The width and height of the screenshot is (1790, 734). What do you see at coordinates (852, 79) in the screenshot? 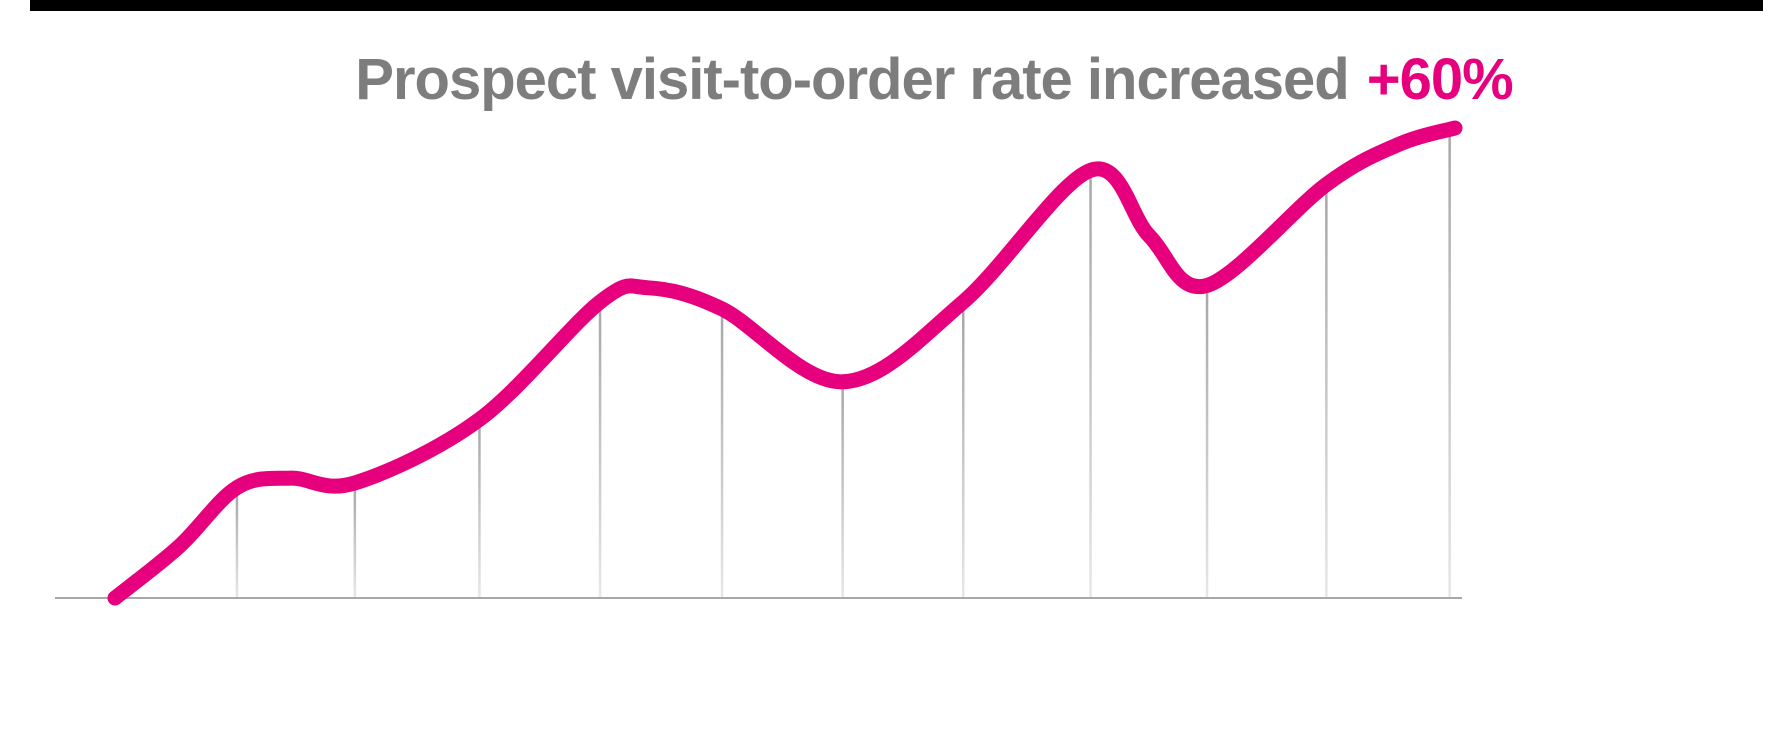
I see `chart-title-text: Prospect visit-to-order rate increased` at bounding box center [852, 79].